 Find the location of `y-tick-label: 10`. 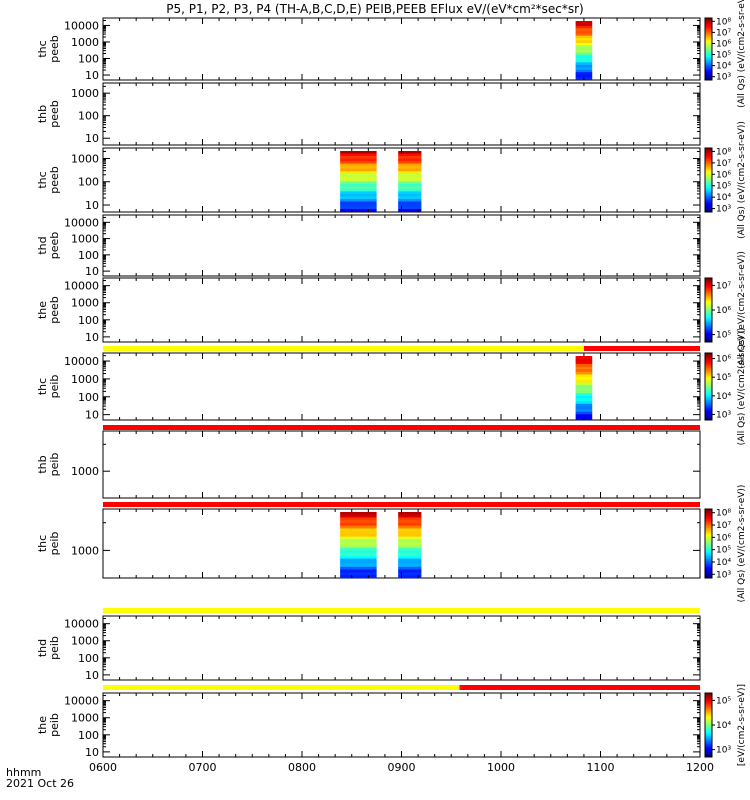

y-tick-label: 10 is located at coordinates (92, 138).